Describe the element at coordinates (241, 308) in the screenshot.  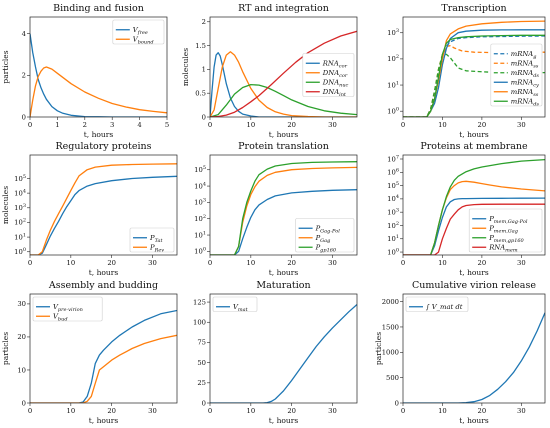
I see `legend-label: Vmat` at that location.